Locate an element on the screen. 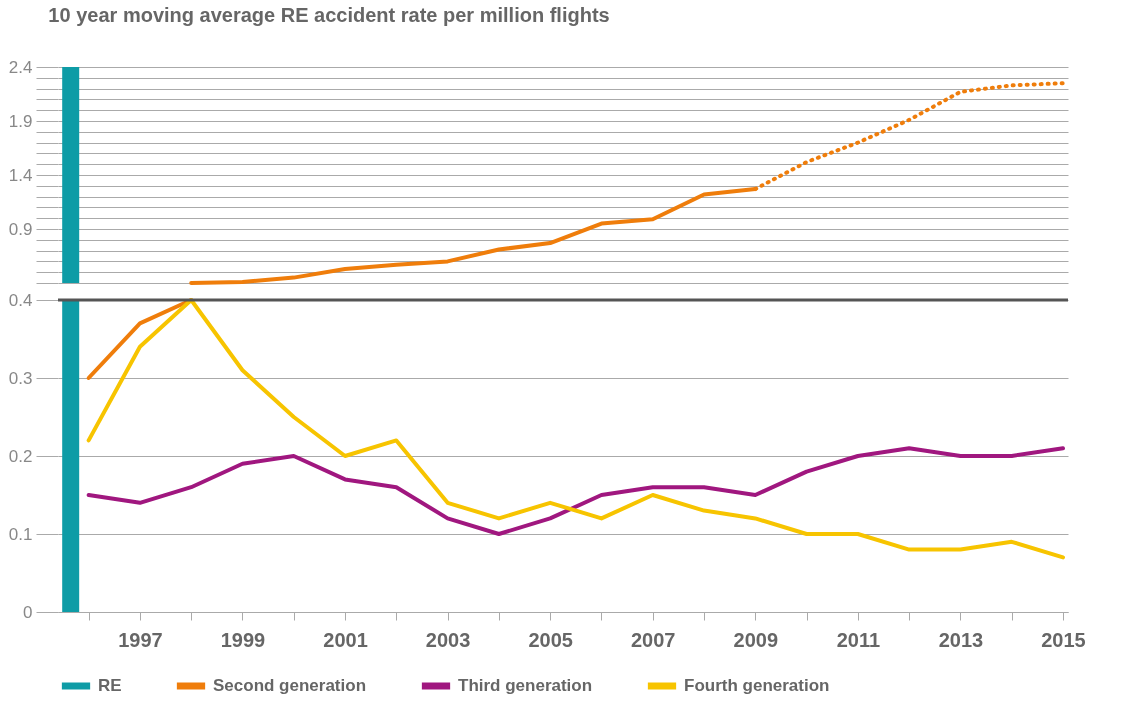  y-tick-label: 1.9 is located at coordinates (20, 121).